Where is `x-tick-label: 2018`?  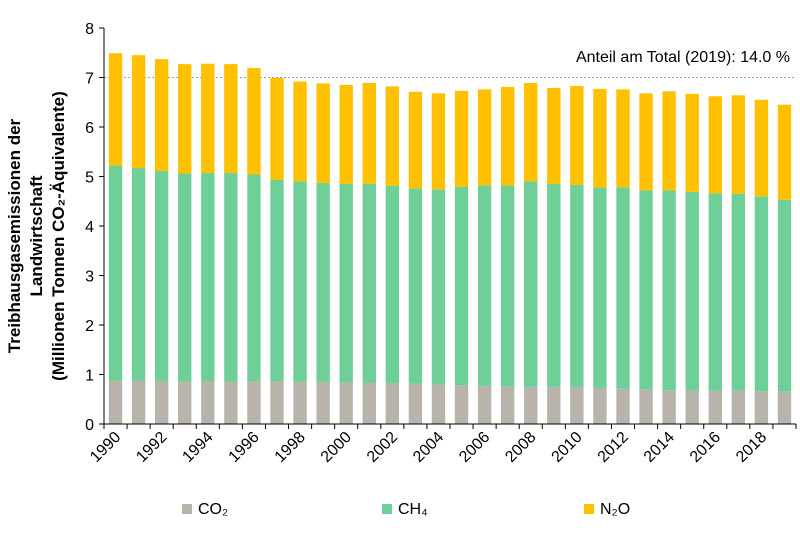
x-tick-label: 2018 is located at coordinates (751, 447).